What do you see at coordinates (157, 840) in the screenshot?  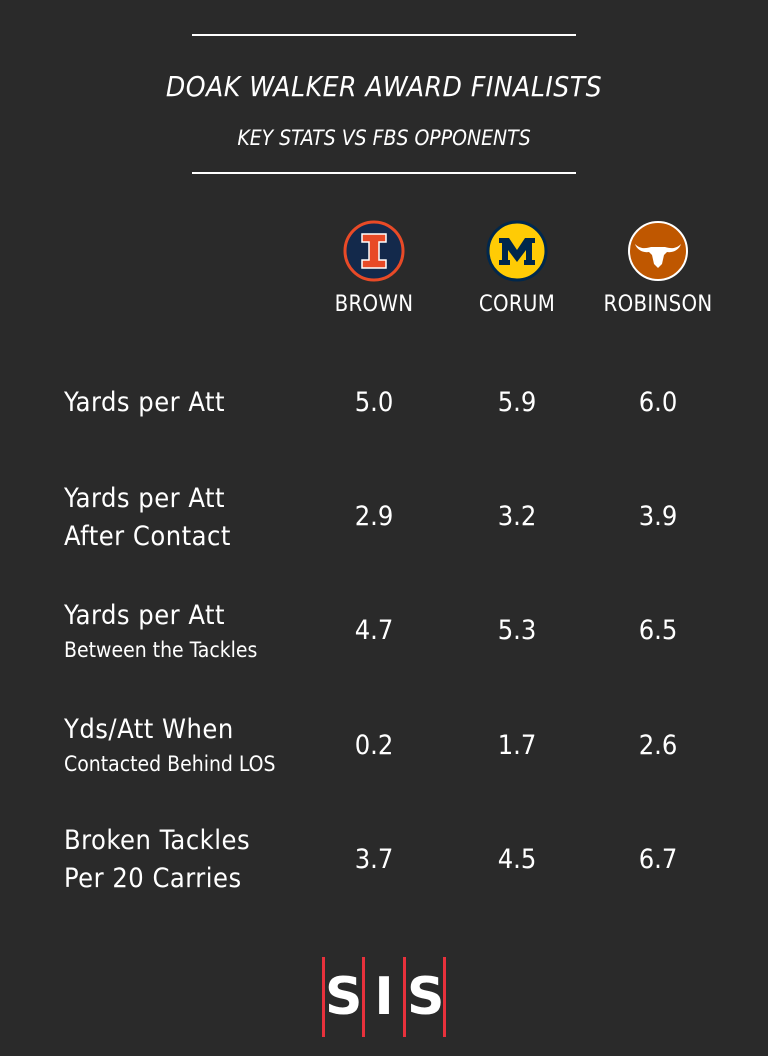 I see `row-label-line1: Broken Tackles` at bounding box center [157, 840].